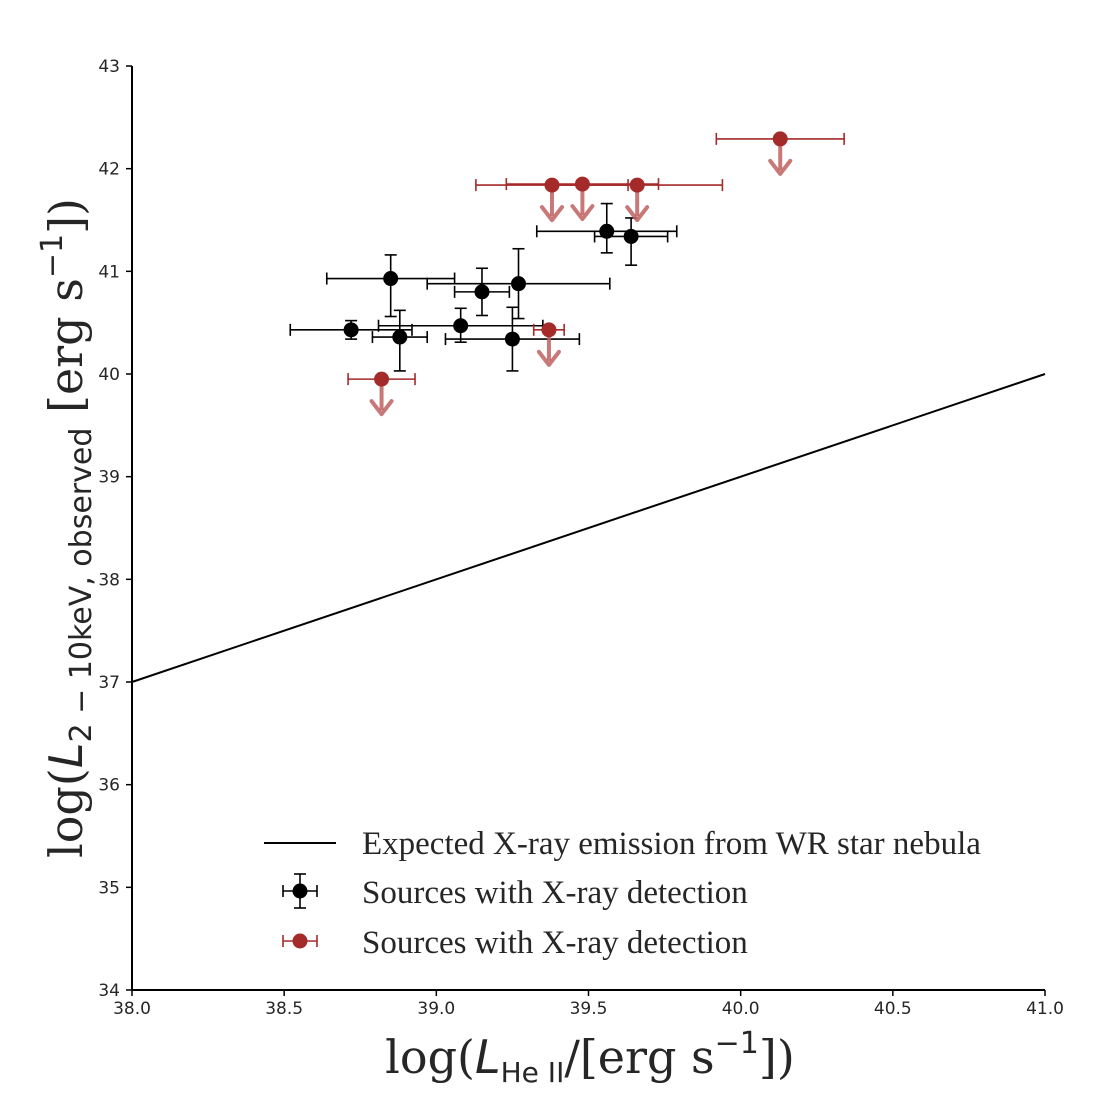 The height and width of the screenshot is (1100, 1100). Describe the element at coordinates (589, 1009) in the screenshot. I see `x-tick-label: 39.5` at that location.